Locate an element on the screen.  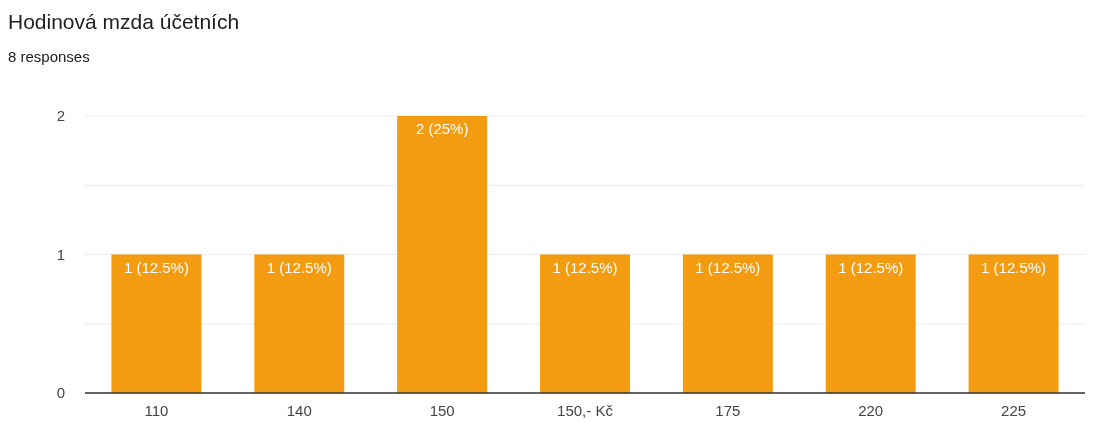
x-tick-label: 150,- Kč is located at coordinates (585, 410).